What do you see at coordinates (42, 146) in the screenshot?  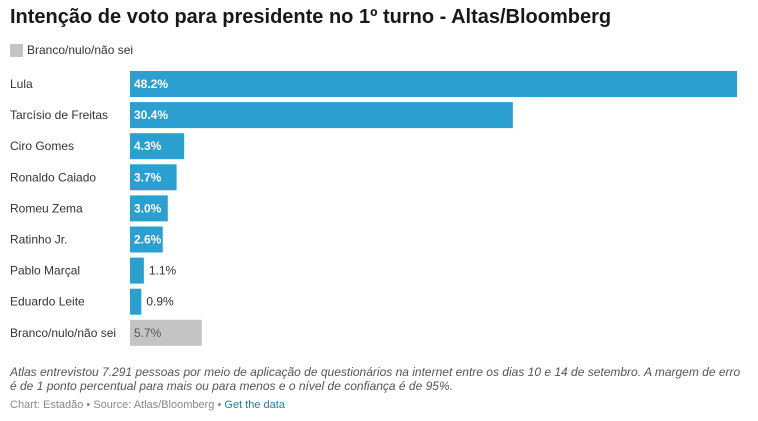 I see `category-label: Ciro Gomes` at bounding box center [42, 146].